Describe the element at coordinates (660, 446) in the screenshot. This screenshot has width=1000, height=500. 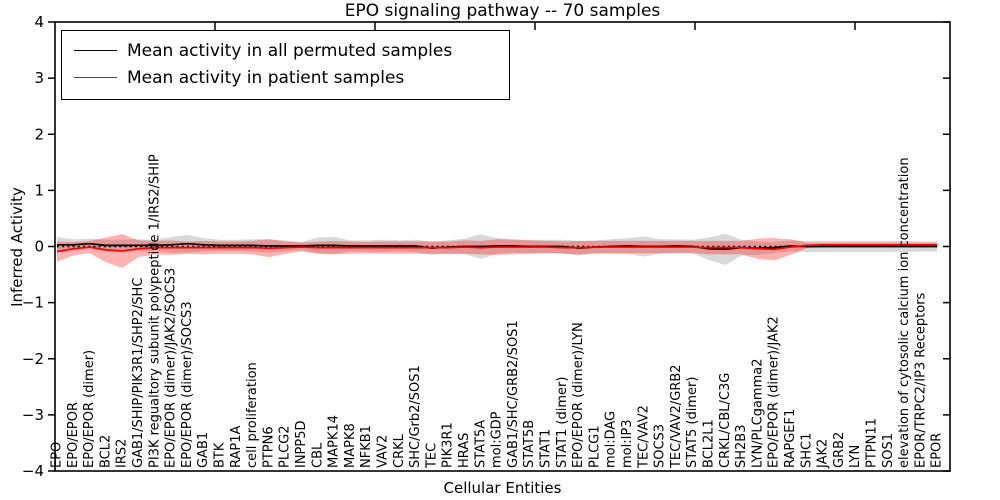
I see `x-tick-label: SOCS3` at that location.